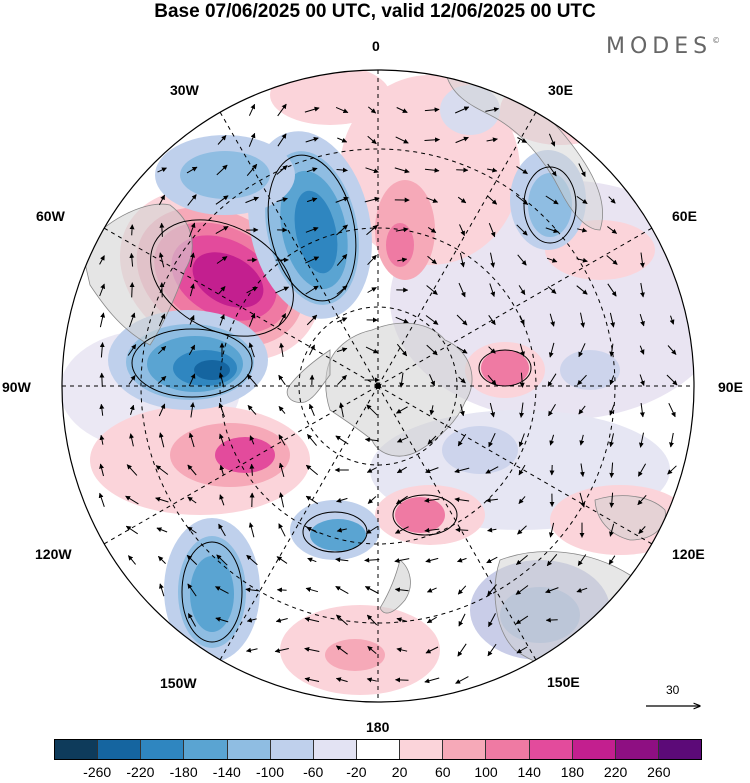  I want to click on longitude-label-0: 0, so click(376, 46).